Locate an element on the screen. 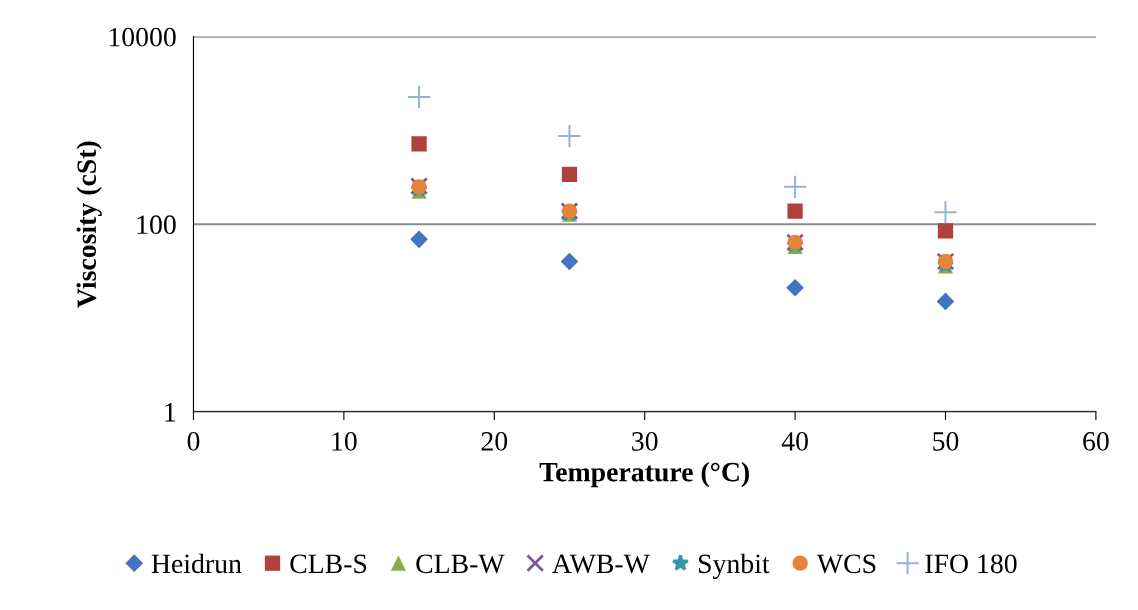 The height and width of the screenshot is (610, 1138). legend-label: Heidrun is located at coordinates (196, 563).